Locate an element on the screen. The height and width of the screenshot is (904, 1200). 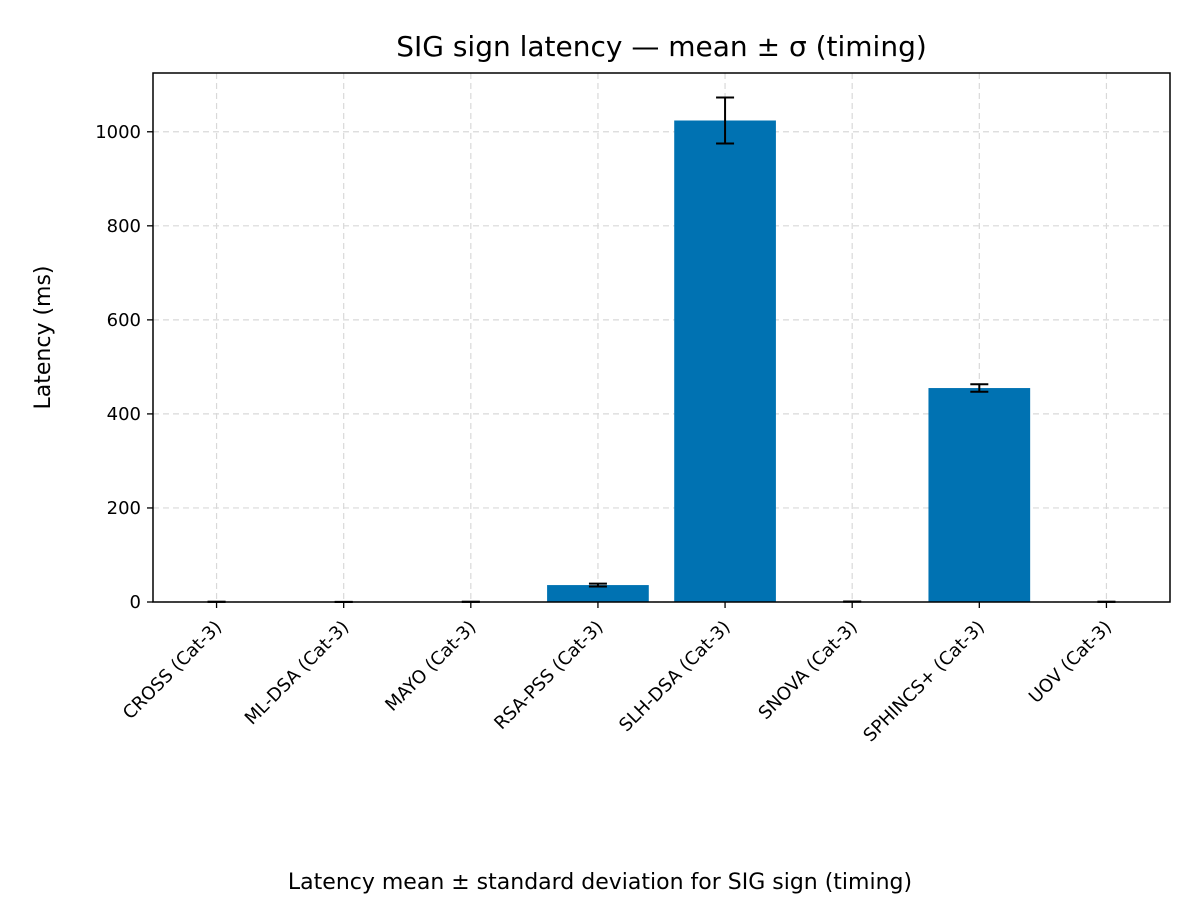
y-tick-label: 1000 is located at coordinates (118, 132).